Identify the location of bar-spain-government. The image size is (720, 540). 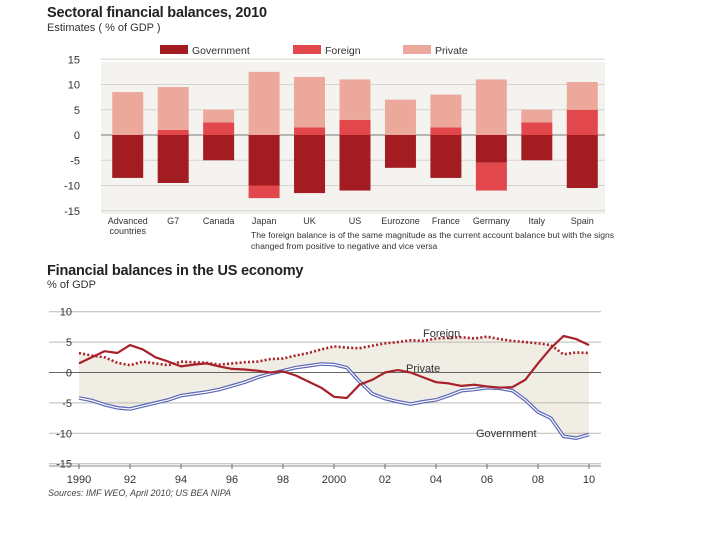
(582, 162).